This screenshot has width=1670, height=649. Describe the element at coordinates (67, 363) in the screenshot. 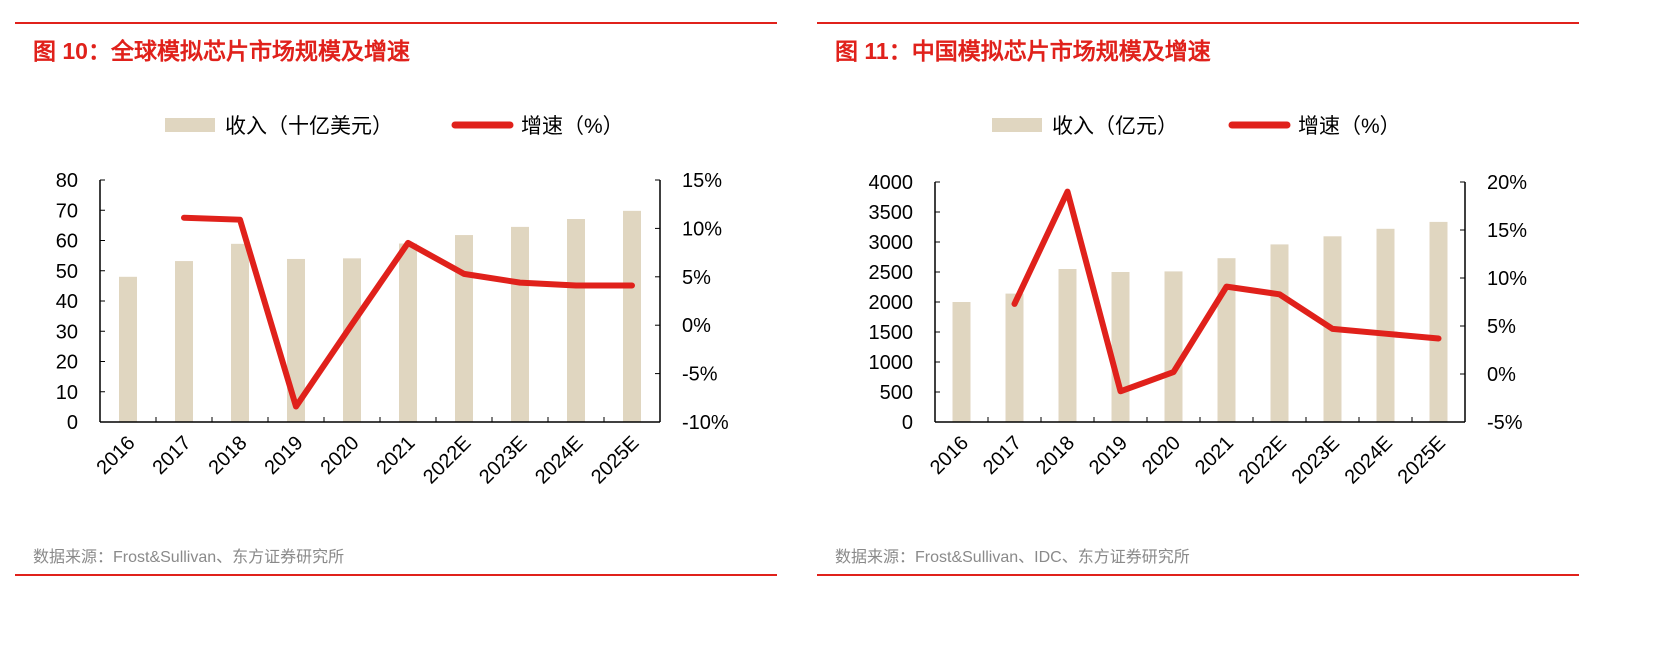

I see `left-tick-label: 20` at that location.